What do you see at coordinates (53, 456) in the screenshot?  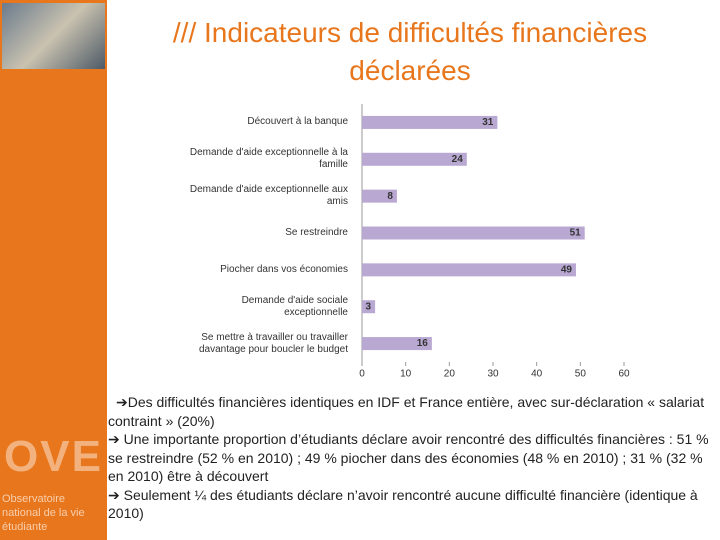 I see `logo-mark: OVE` at bounding box center [53, 456].